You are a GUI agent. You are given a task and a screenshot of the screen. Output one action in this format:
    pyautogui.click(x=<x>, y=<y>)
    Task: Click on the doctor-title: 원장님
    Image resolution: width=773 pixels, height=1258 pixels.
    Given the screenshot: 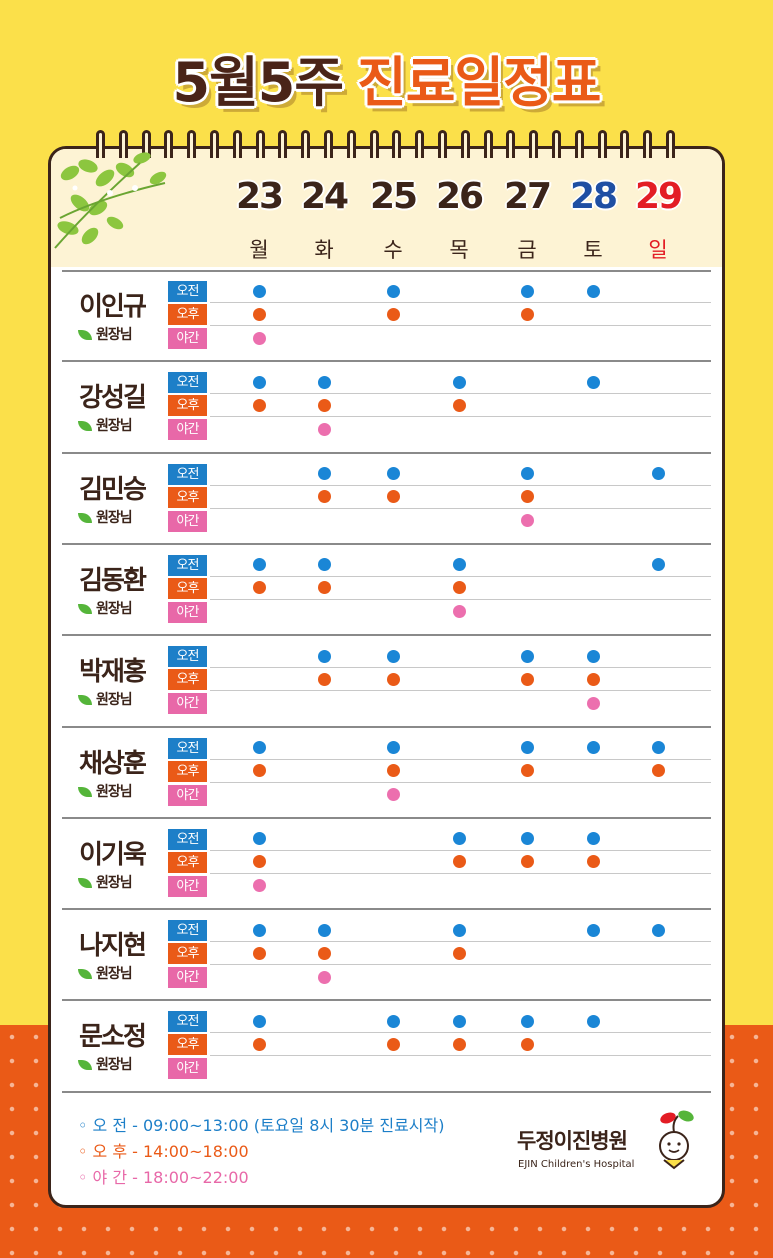 What is the action you would take?
    pyautogui.click(x=105, y=882)
    